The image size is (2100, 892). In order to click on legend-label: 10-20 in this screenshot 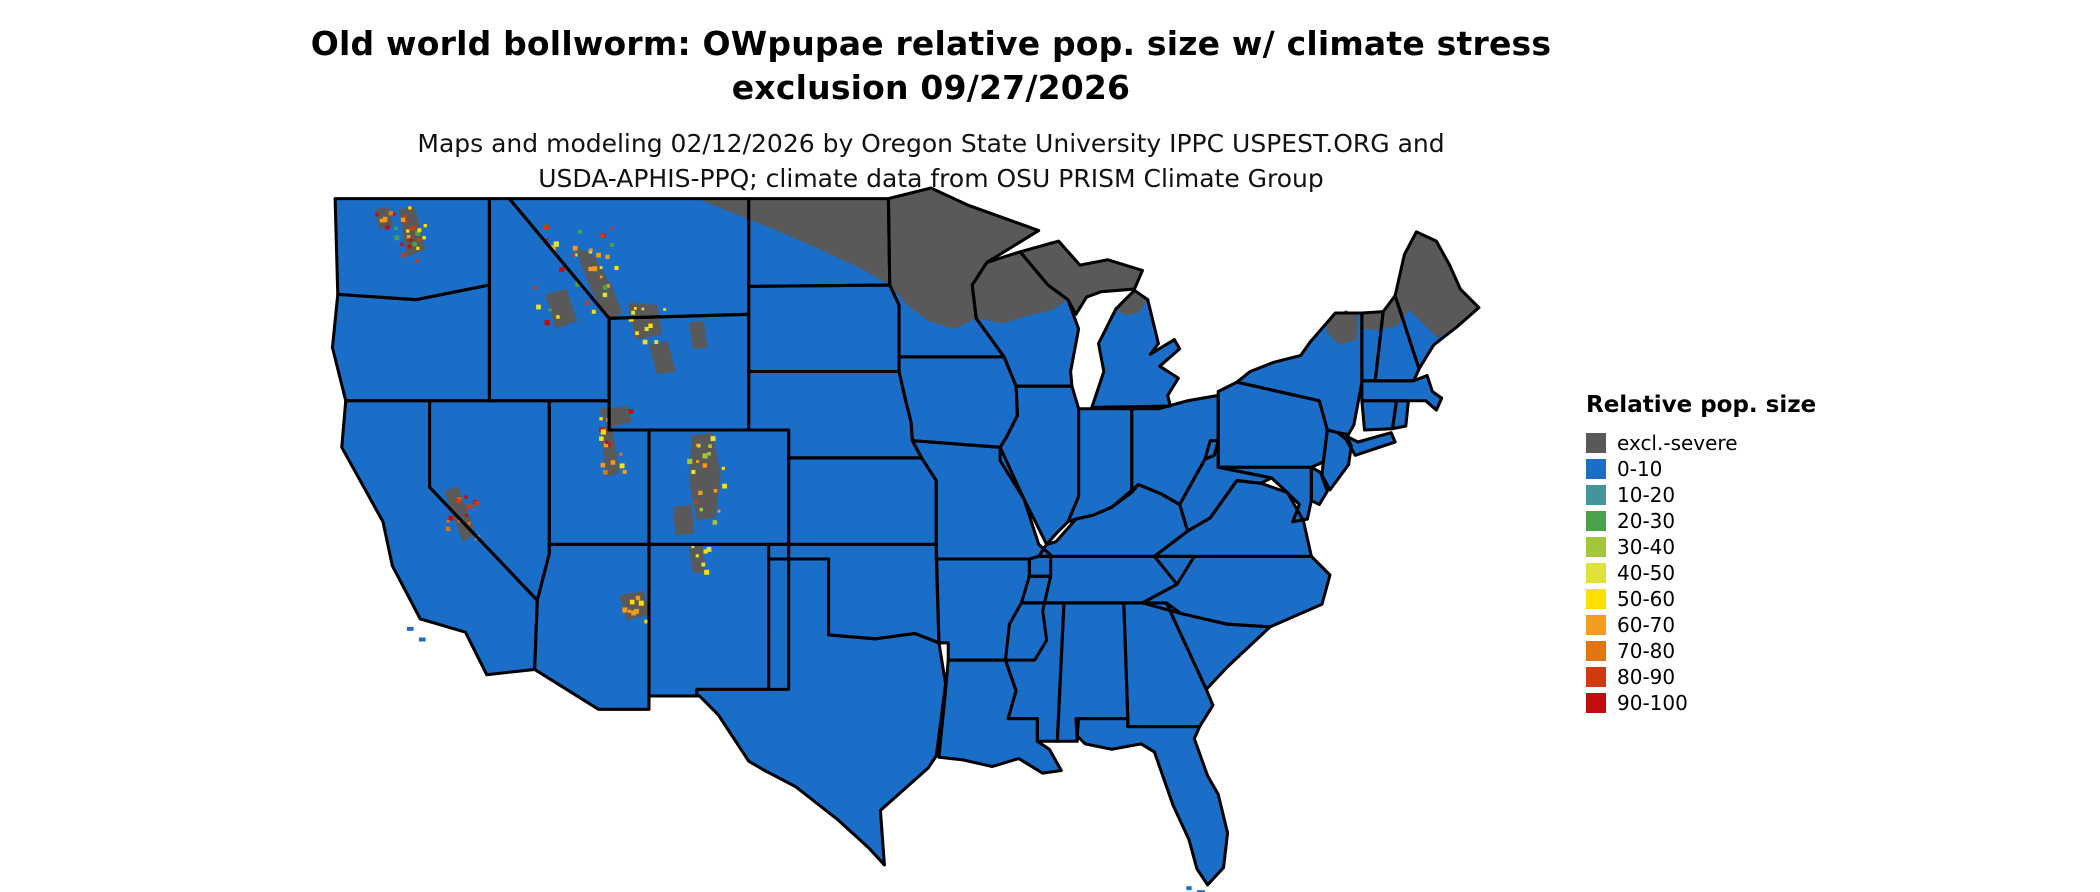, I will do `click(1646, 495)`.